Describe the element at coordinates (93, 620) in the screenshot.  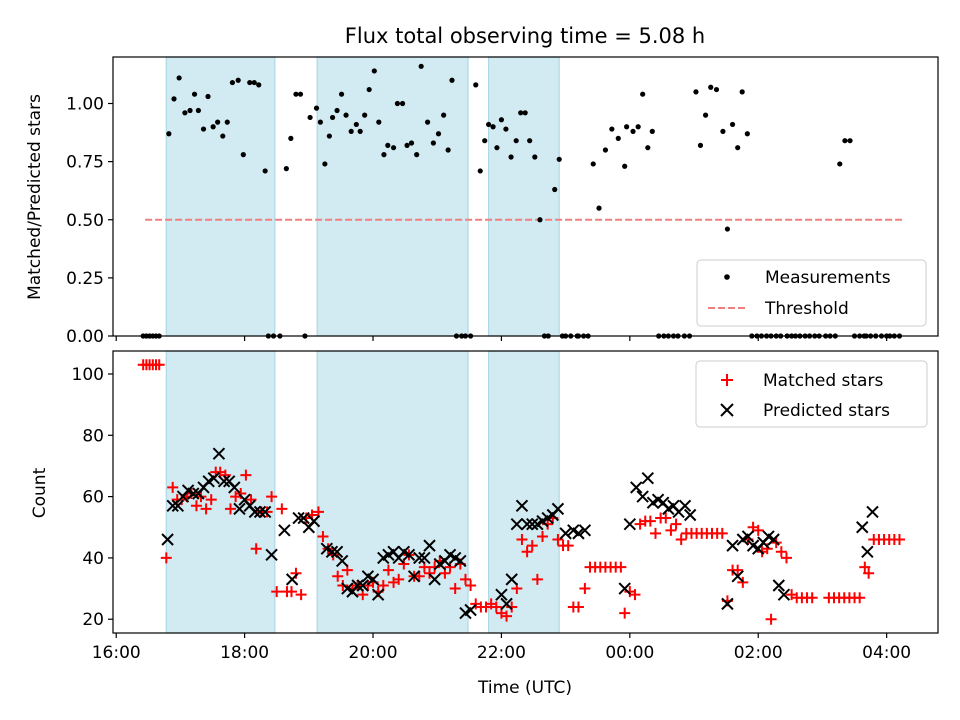
I see `bottom-y-tick-label: 20` at that location.